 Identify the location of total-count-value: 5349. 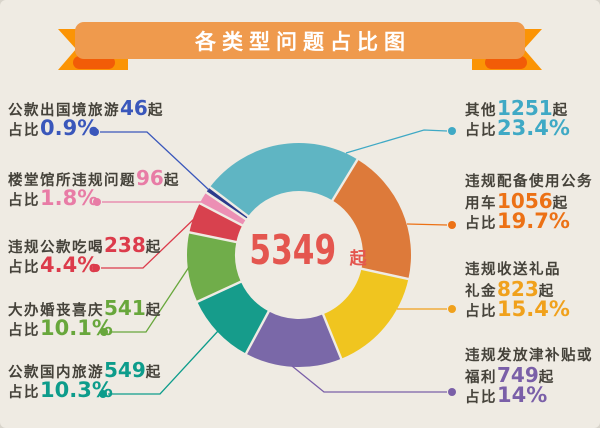
(293, 250).